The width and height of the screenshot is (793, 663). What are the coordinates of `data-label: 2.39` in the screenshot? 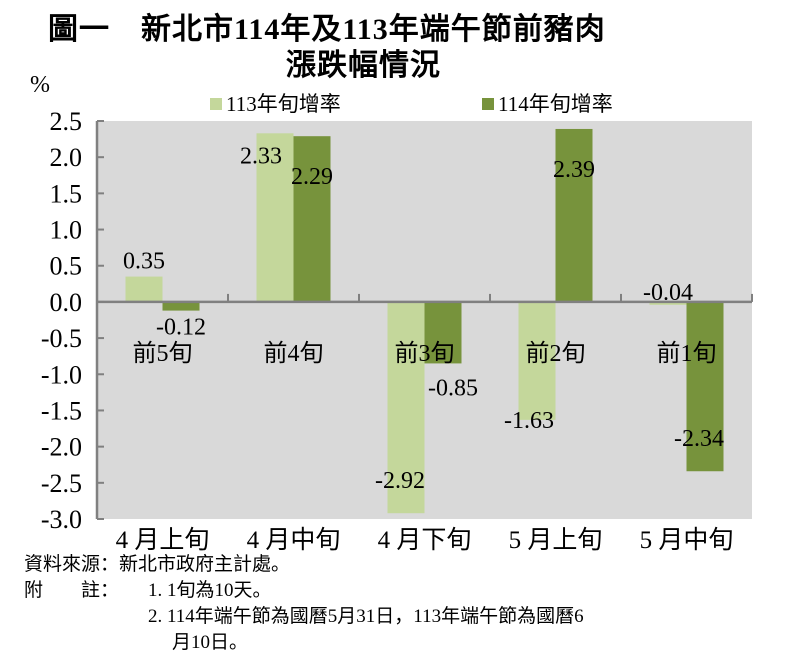 It's located at (574, 170).